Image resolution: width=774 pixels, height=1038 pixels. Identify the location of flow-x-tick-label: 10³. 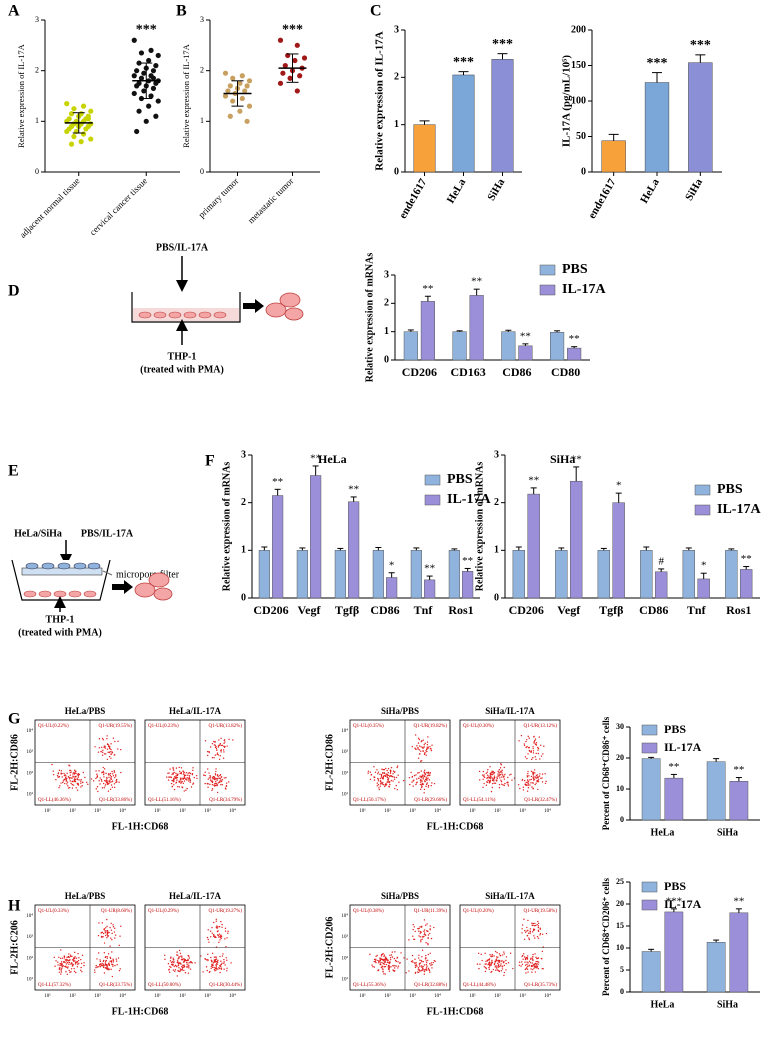
(207, 996).